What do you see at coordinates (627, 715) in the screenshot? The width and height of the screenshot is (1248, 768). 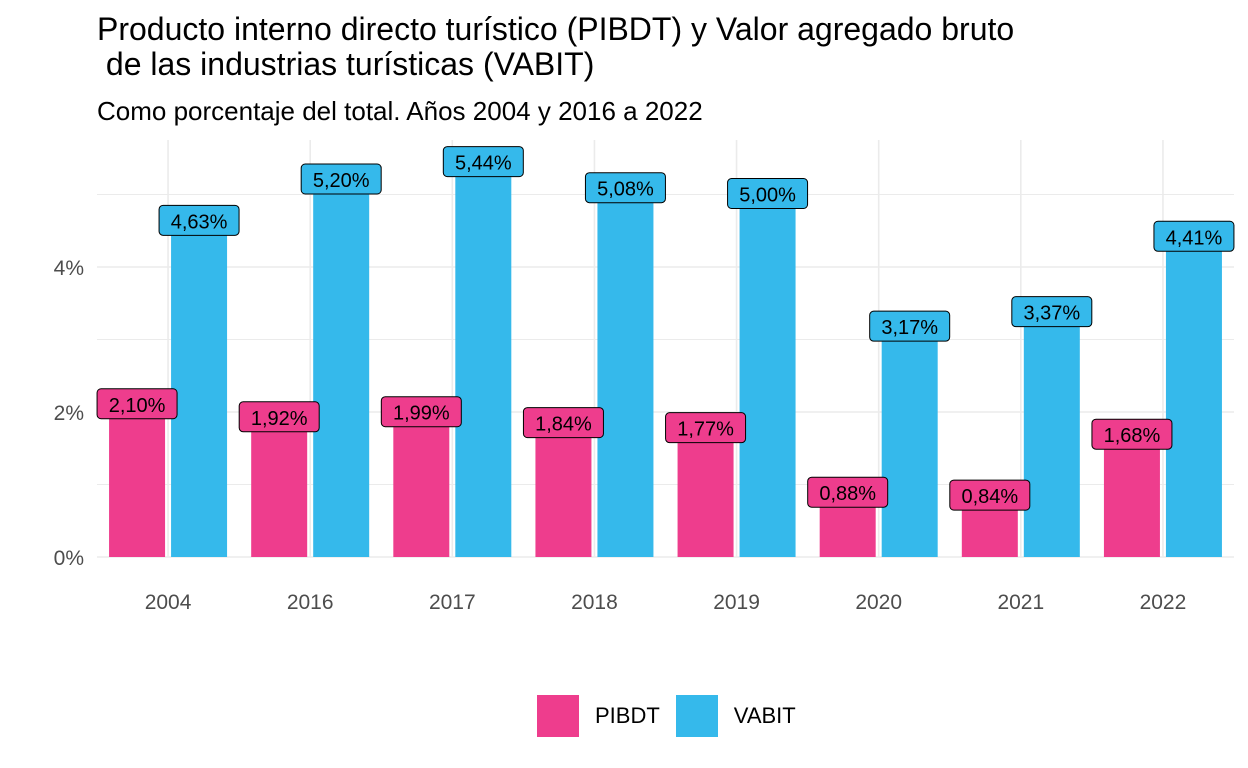 I see `legend-label-pibdt: PIBDT` at bounding box center [627, 715].